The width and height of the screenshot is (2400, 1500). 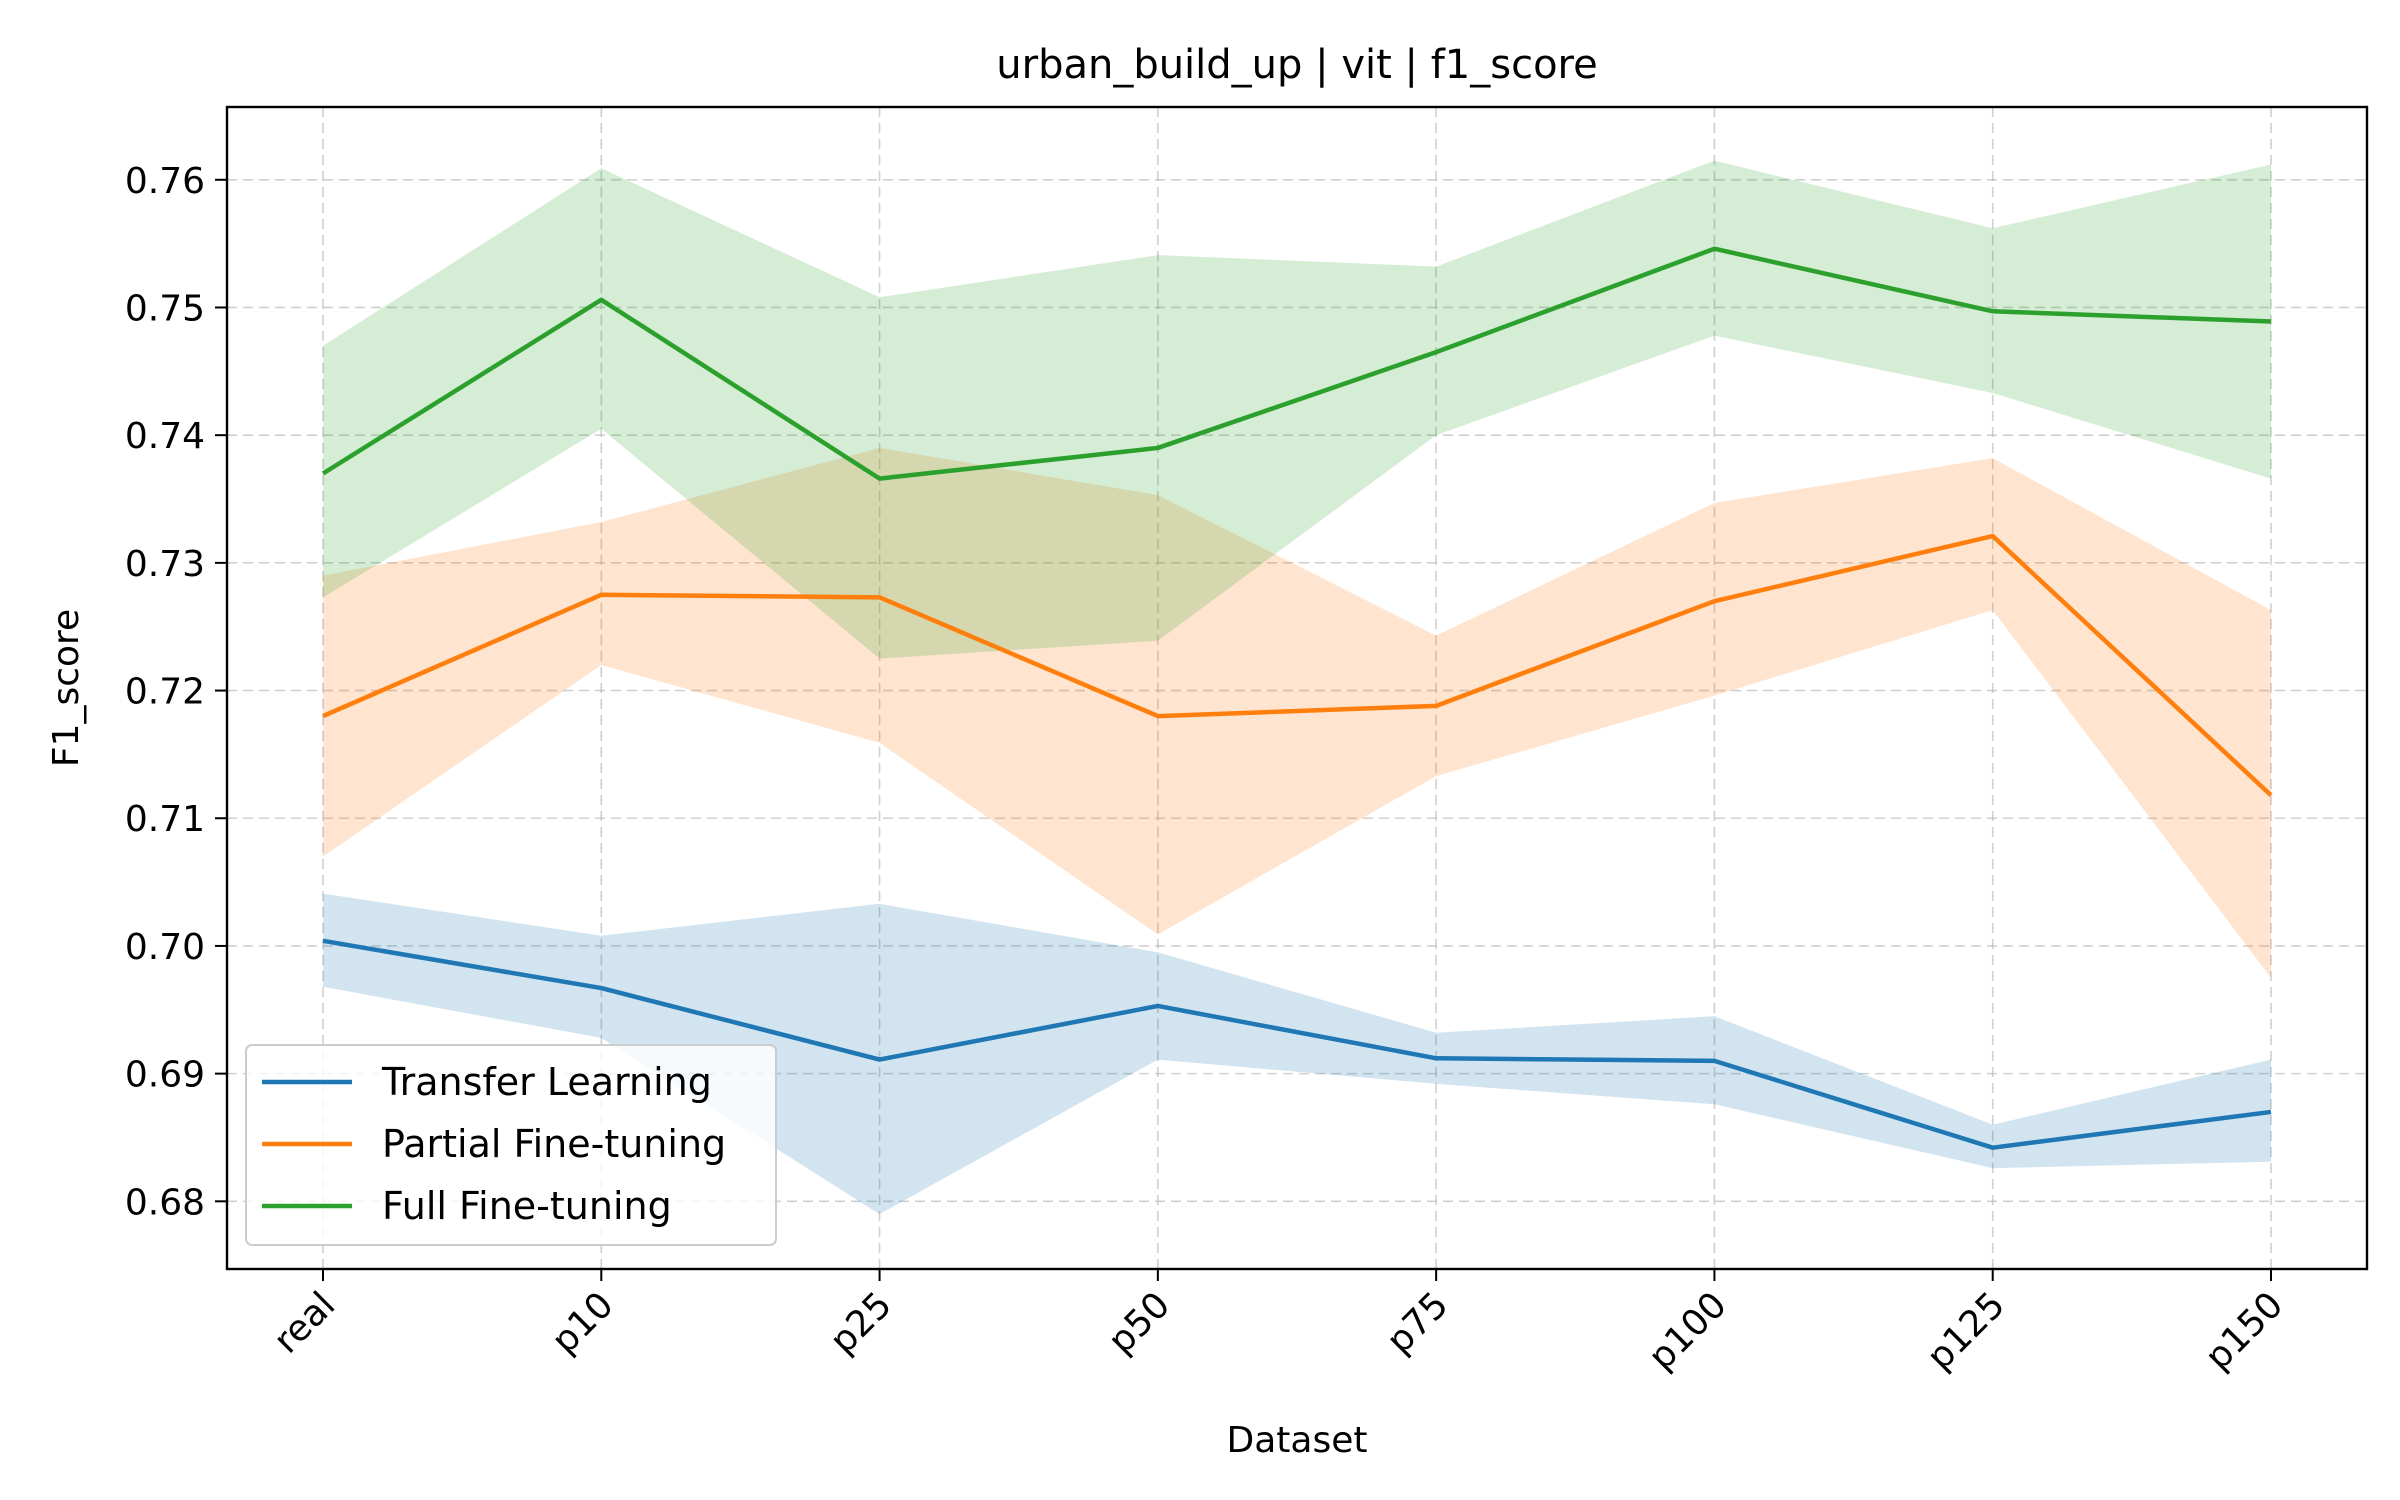 What do you see at coordinates (165, 819) in the screenshot?
I see `y-tick-label: 0.71` at bounding box center [165, 819].